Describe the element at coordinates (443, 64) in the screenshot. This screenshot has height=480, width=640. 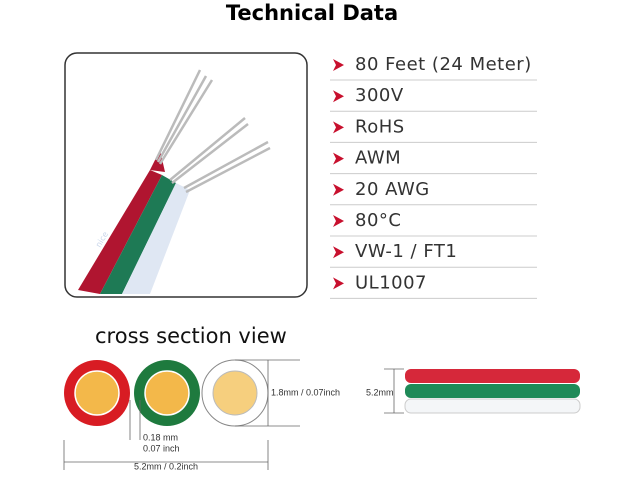
I see `spec-item: 80 Feet (24 Meter)` at that location.